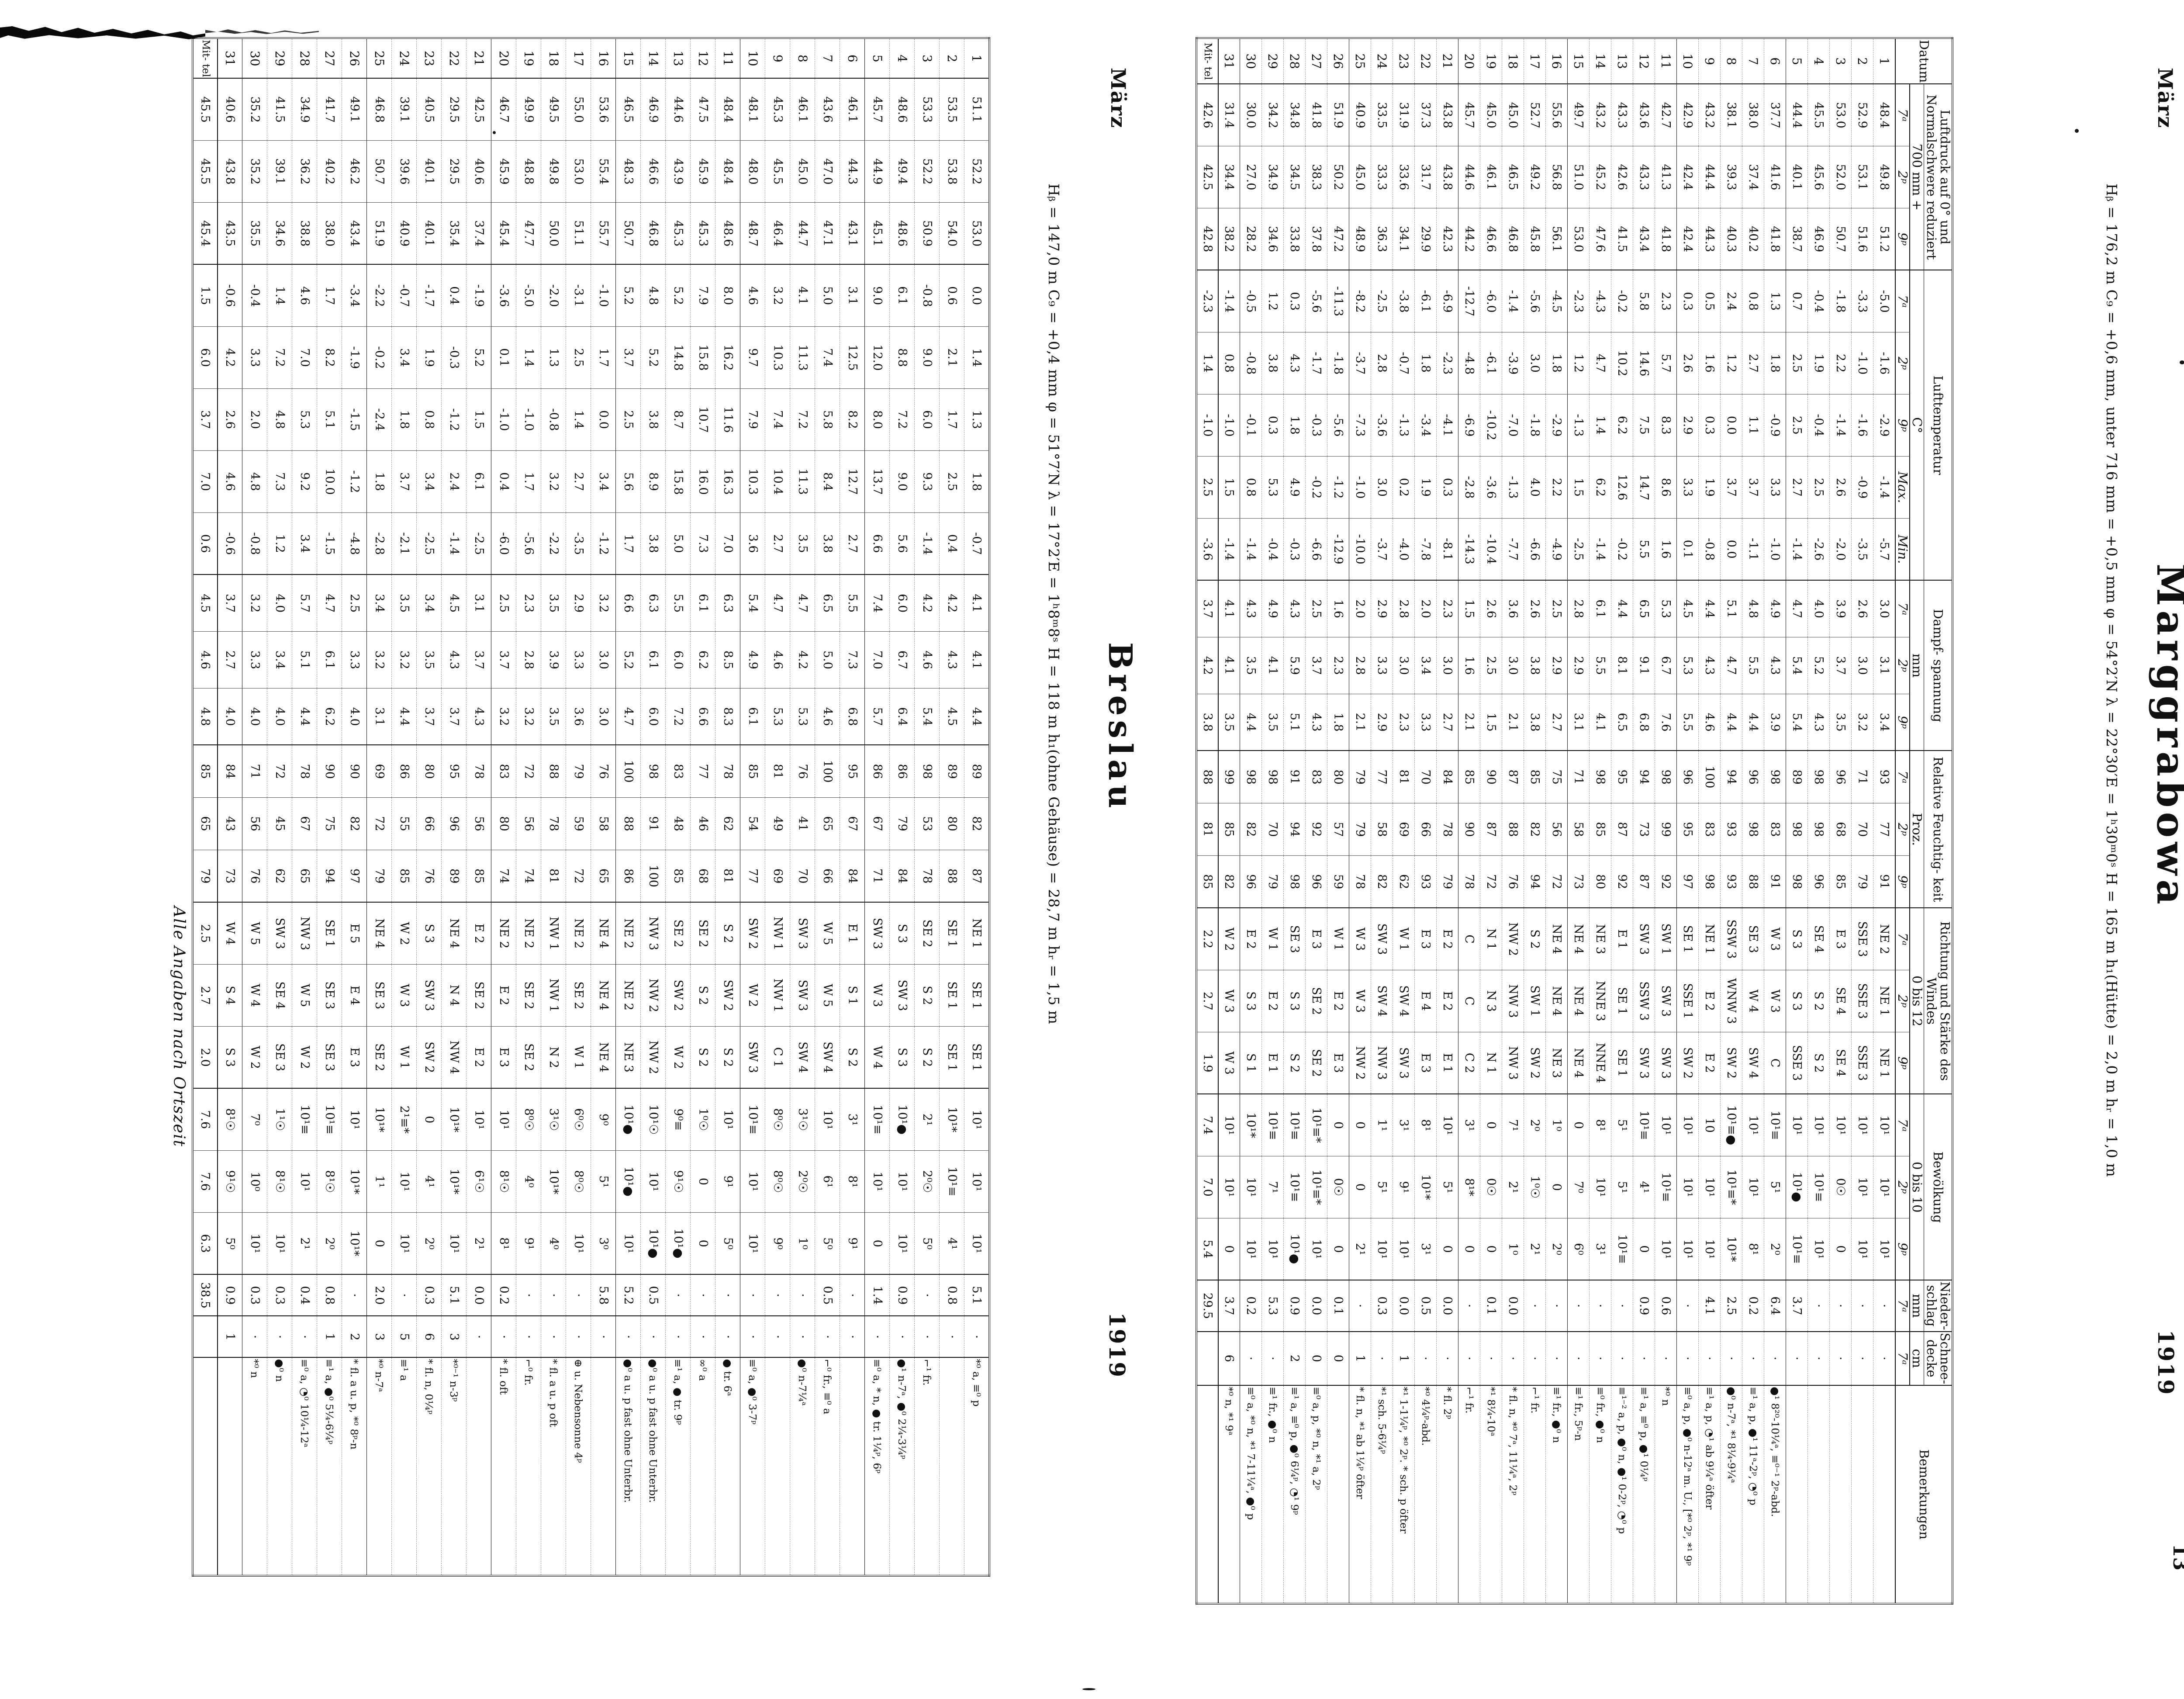 The image size is (2184, 1699). Describe the element at coordinates (404, 1337) in the screenshot. I see `value-cell: 5` at that location.